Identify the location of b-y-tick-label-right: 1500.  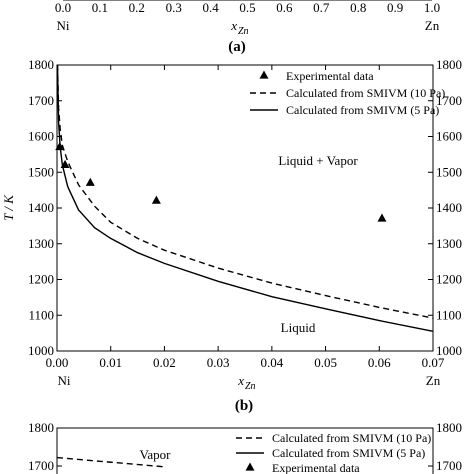
(449, 171).